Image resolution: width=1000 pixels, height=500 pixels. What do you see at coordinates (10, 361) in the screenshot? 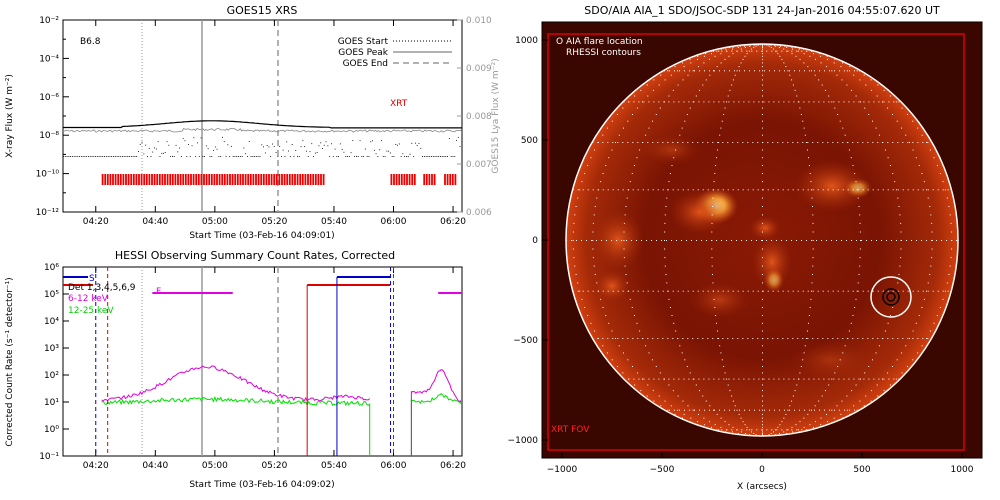
I see `hessi-y-label: Corrected Count Rate (s⁻¹ detector⁻¹)` at bounding box center [10, 361].